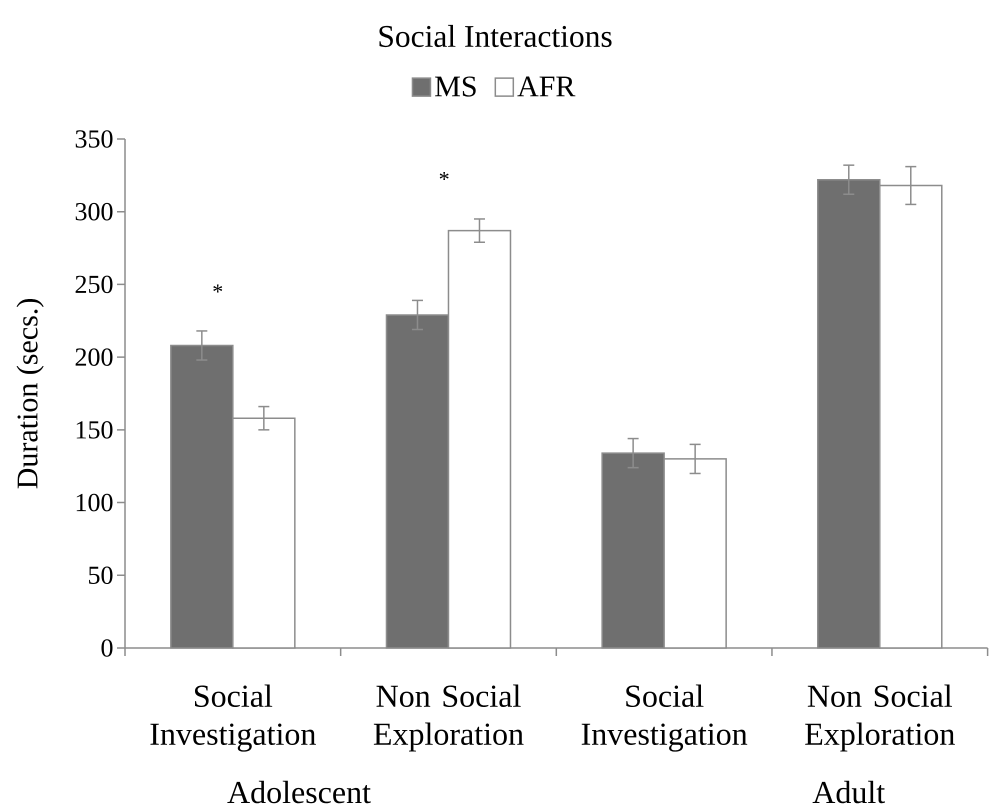 This screenshot has width=990, height=811. I want to click on y-tick-label: 300, so click(94, 211).